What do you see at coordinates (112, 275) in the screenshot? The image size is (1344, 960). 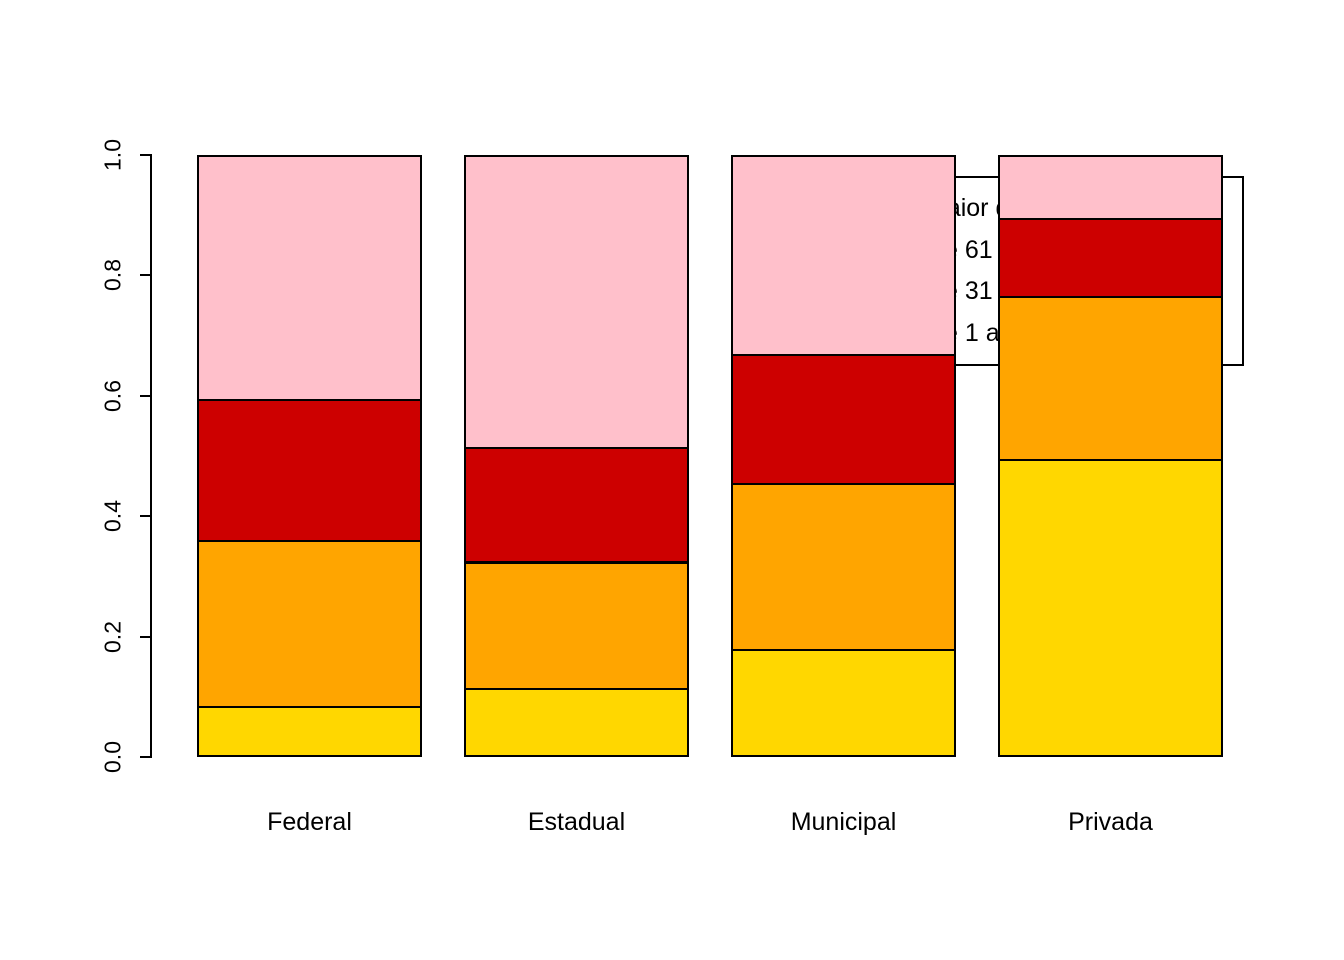 I see `y-tick-label: 0.8` at bounding box center [112, 275].